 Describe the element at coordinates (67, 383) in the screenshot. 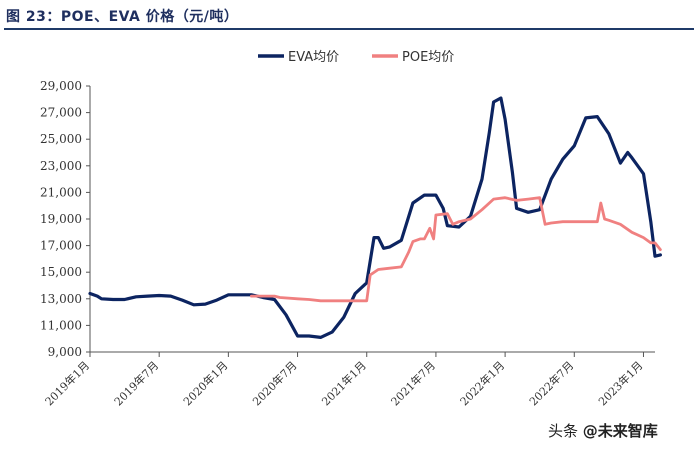

I see `x-tick-label: 2019年1月` at that location.